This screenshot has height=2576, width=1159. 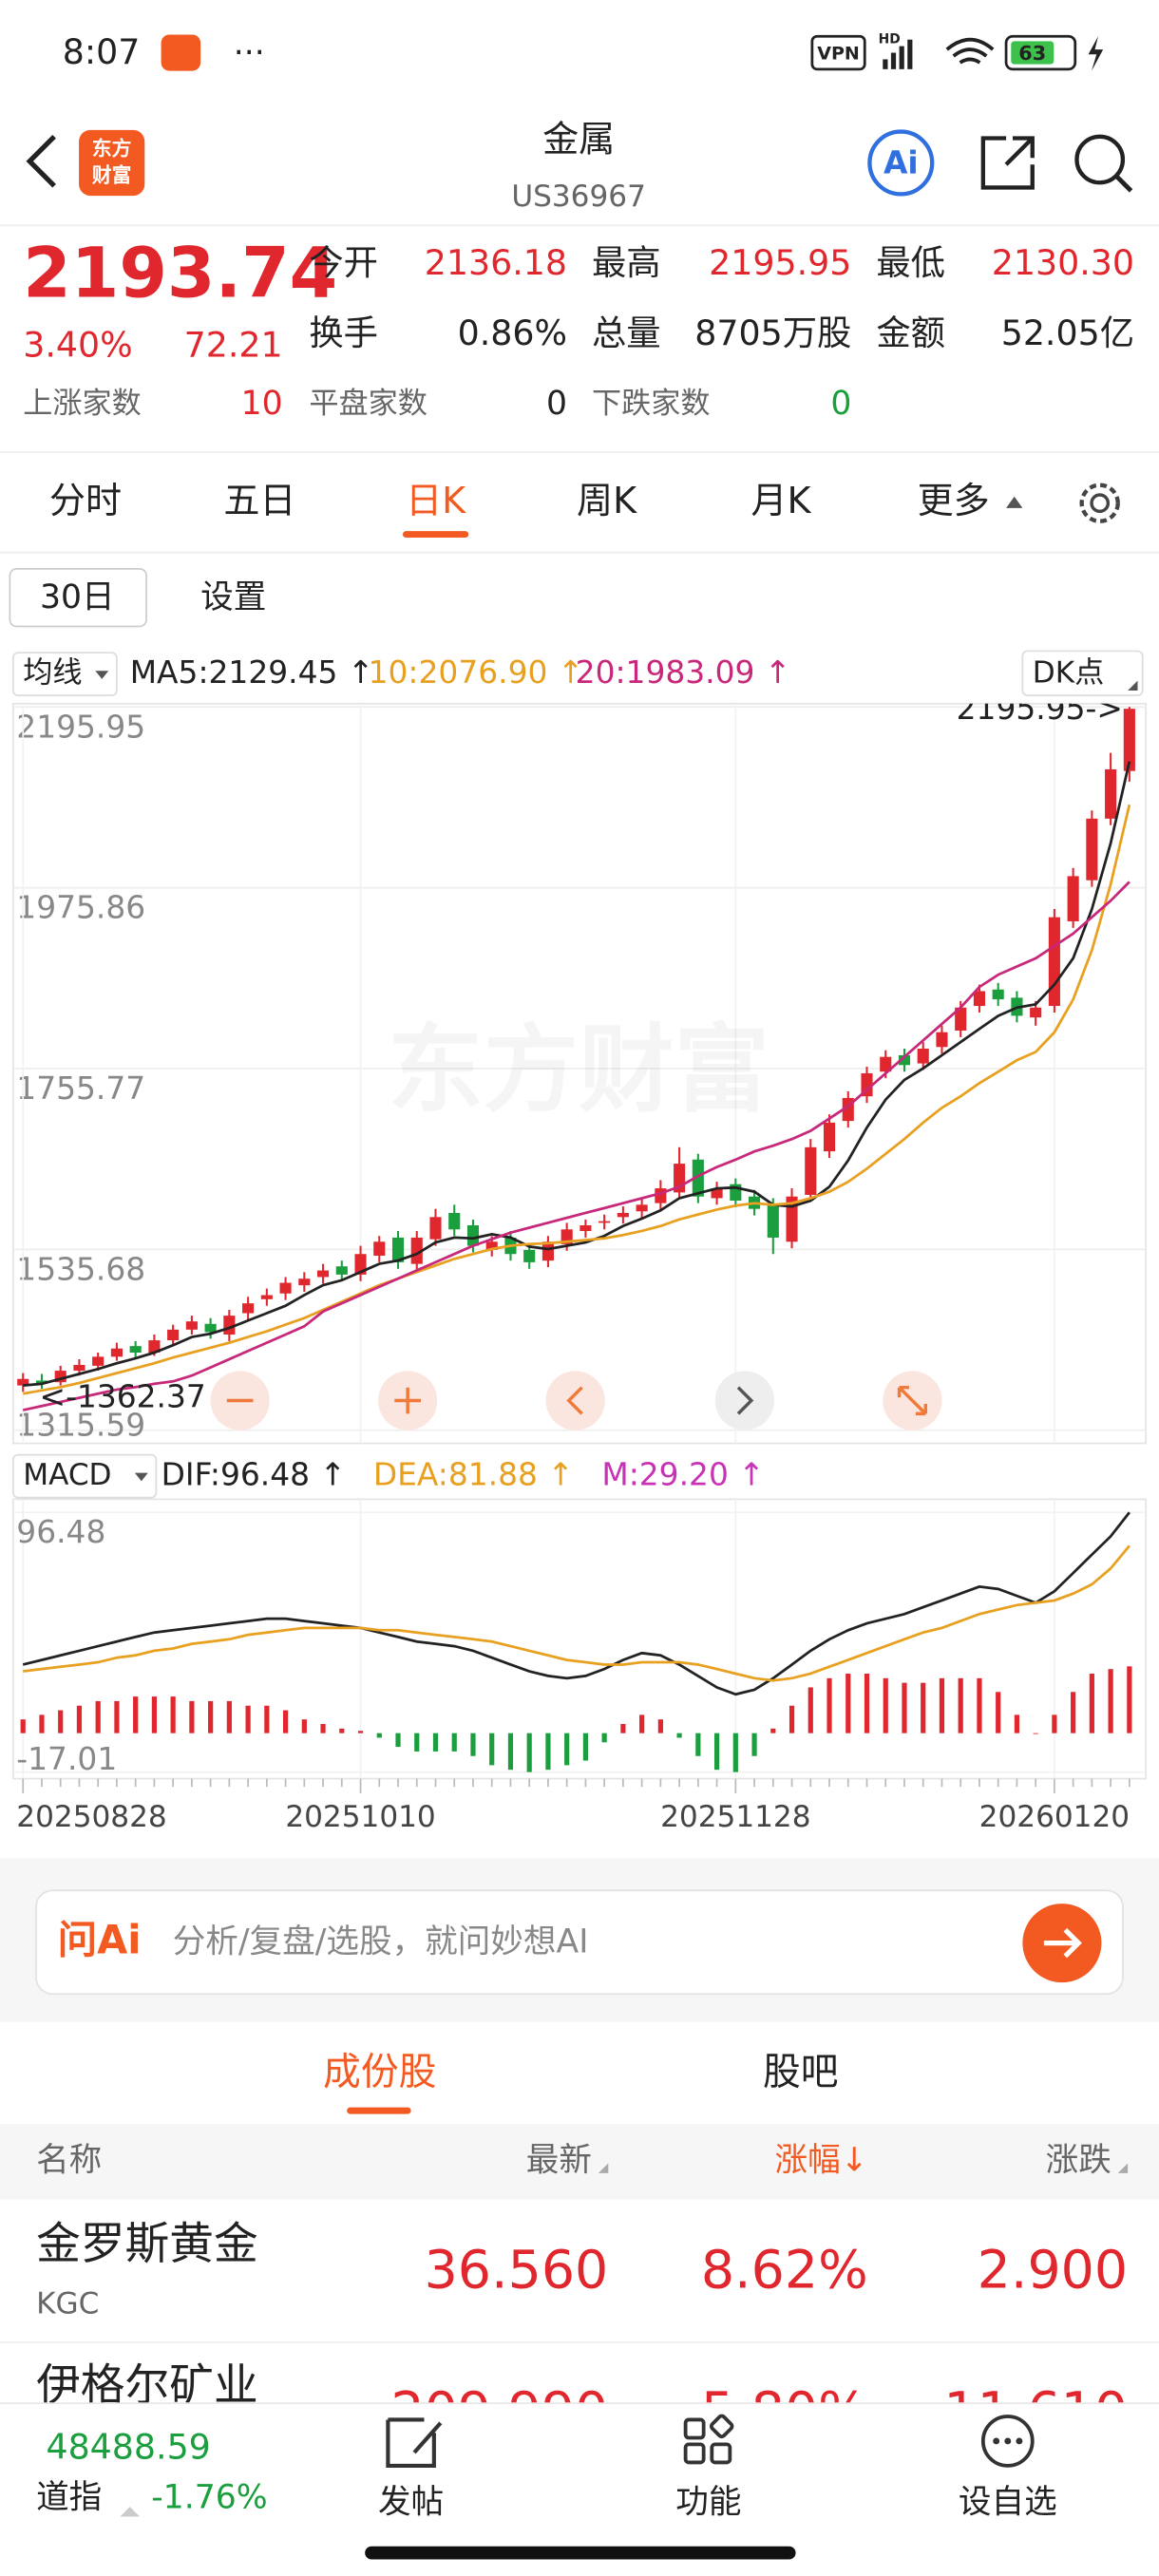 What do you see at coordinates (379, 2072) in the screenshot?
I see `section-tab: 成份股` at bounding box center [379, 2072].